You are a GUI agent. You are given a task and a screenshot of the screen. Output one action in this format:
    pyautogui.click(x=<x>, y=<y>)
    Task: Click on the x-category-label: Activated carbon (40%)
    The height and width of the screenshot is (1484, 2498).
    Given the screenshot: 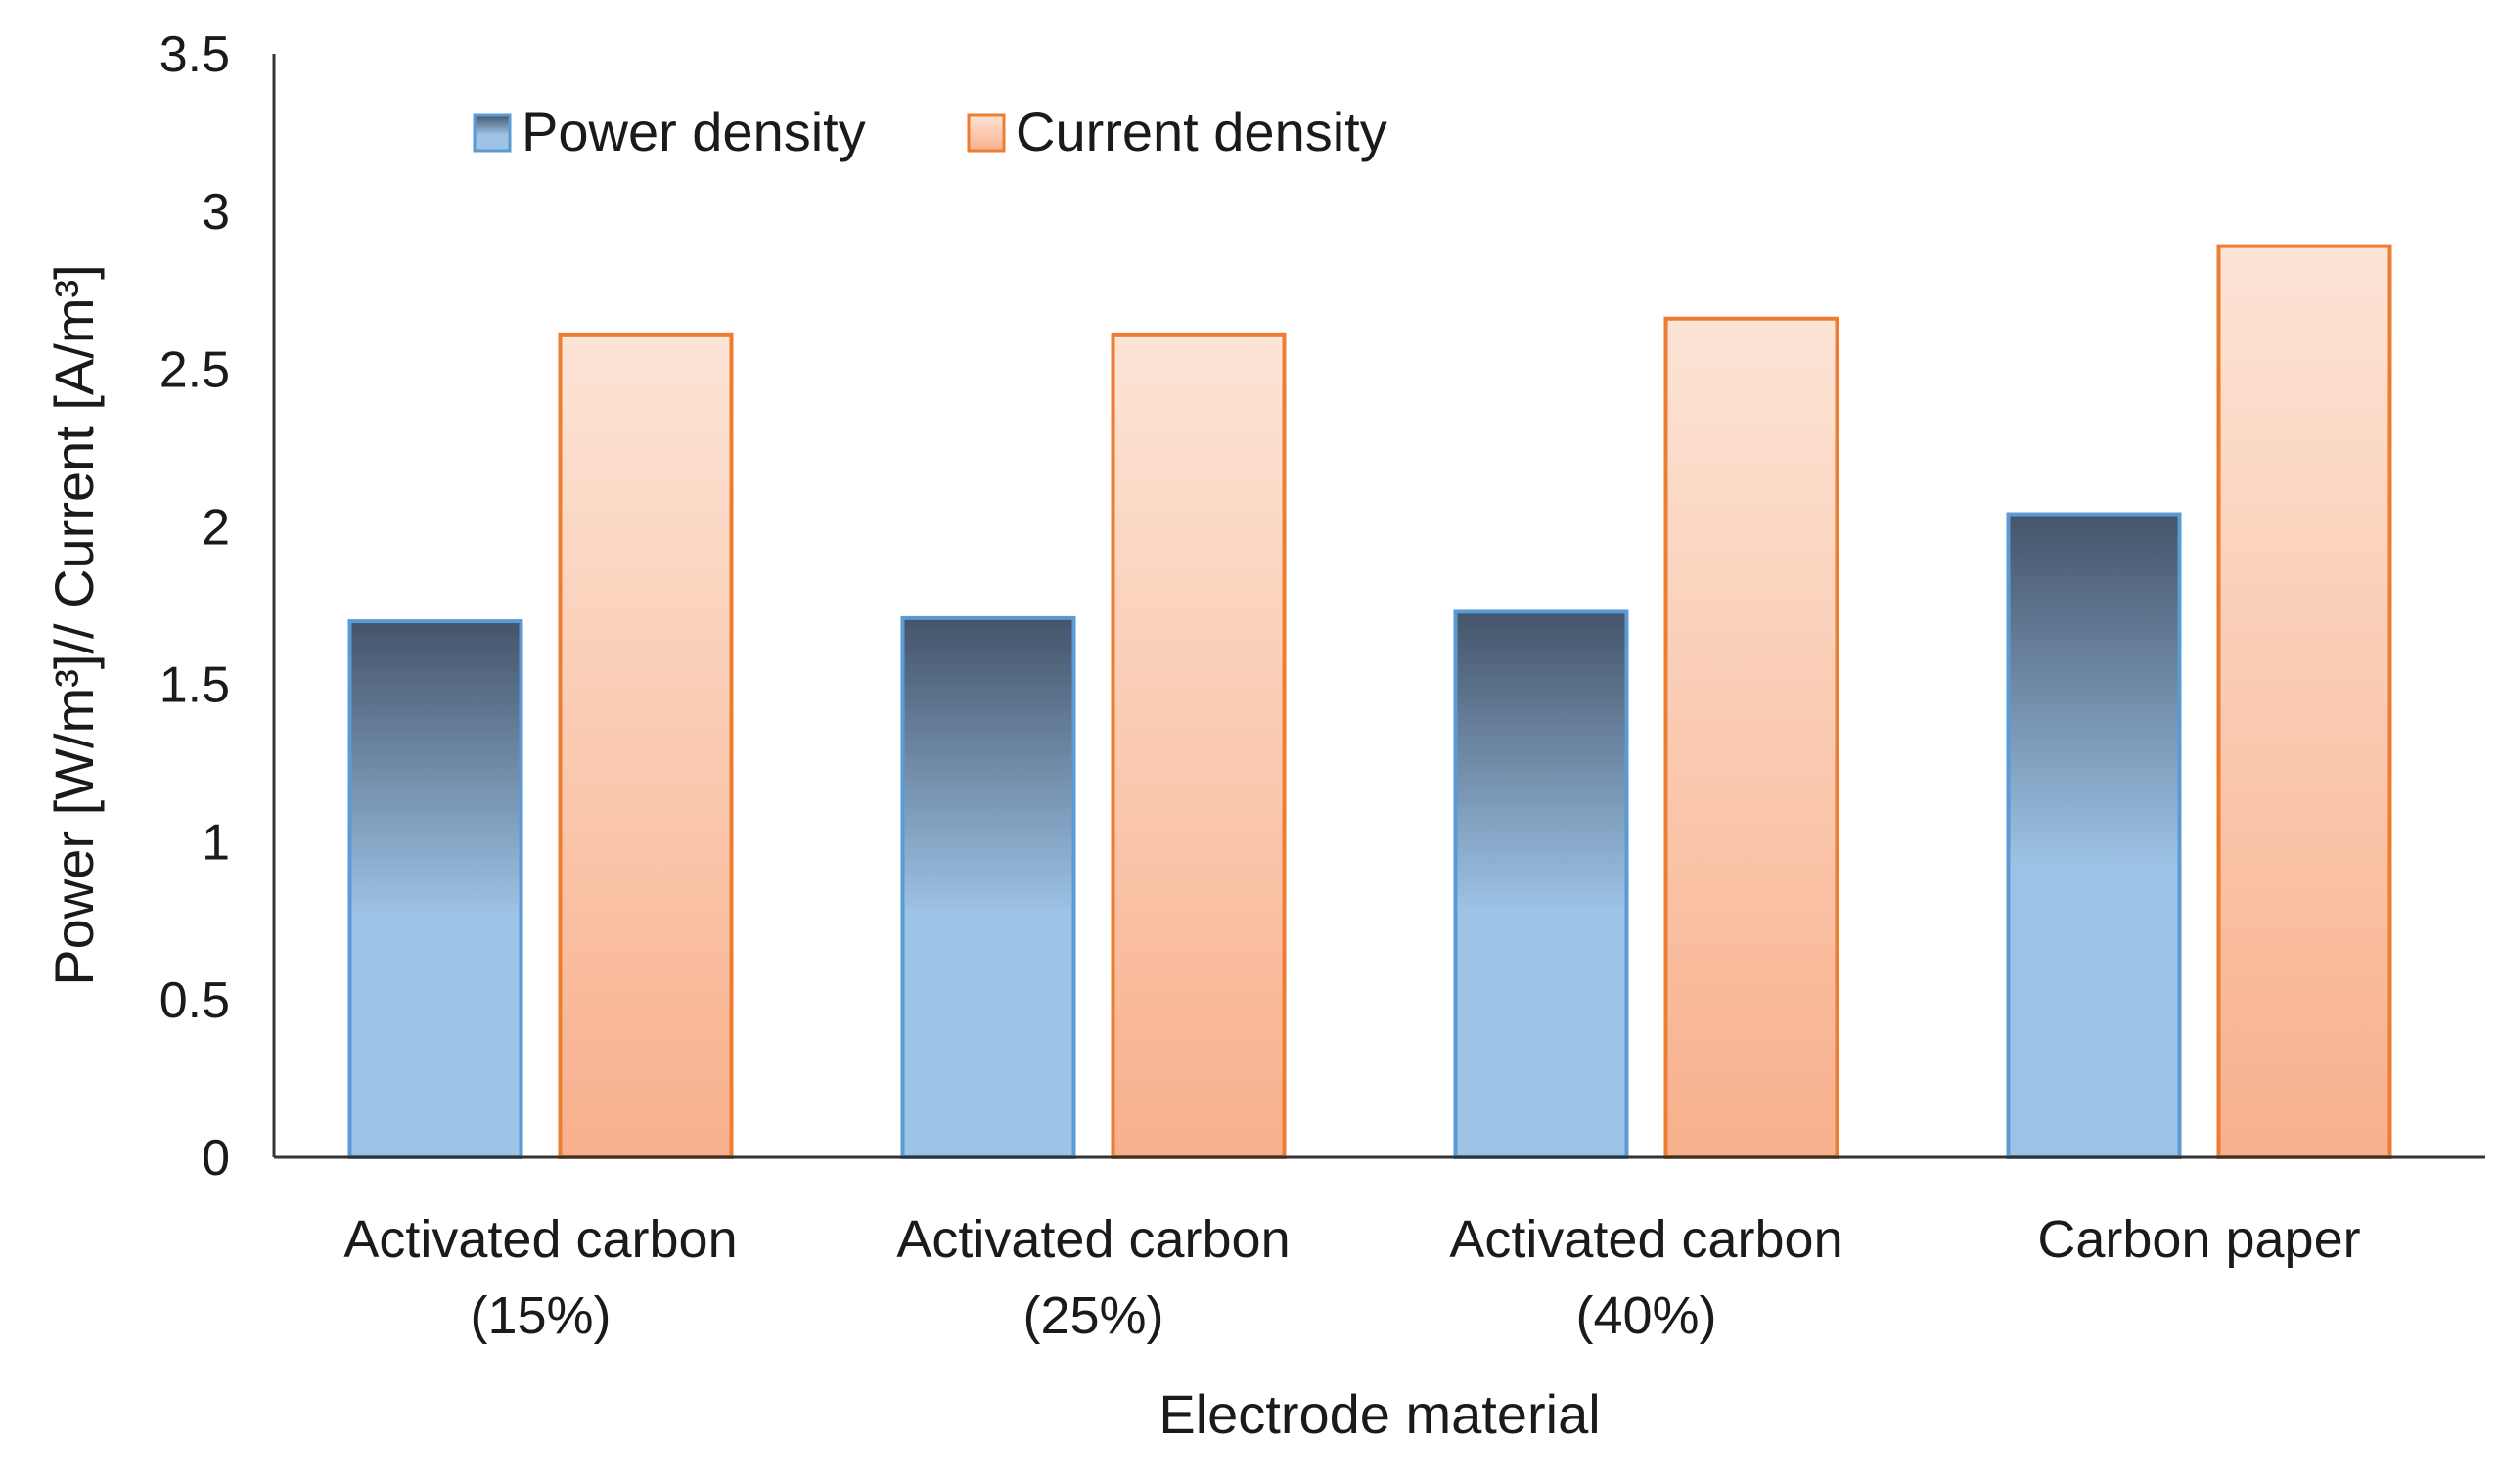 What is the action you would take?
    pyautogui.click(x=1645, y=1277)
    